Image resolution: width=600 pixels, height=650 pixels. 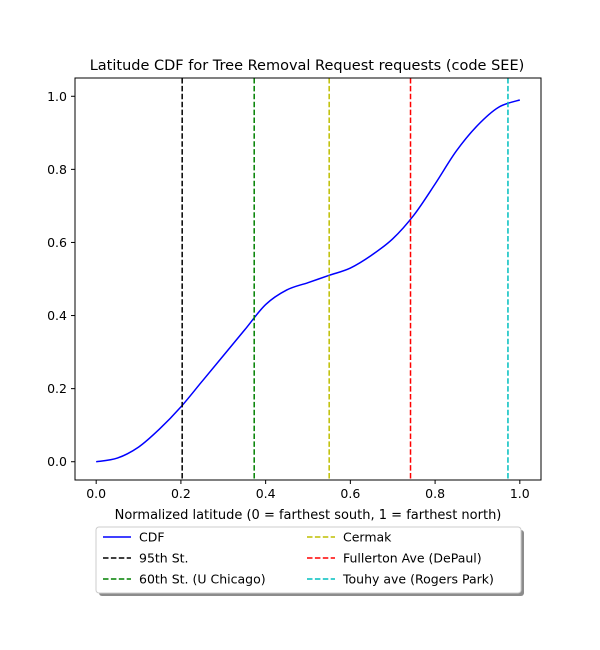 What do you see at coordinates (412, 558) in the screenshot?
I see `legend-label: Fullerton Ave (DePaul)` at bounding box center [412, 558].